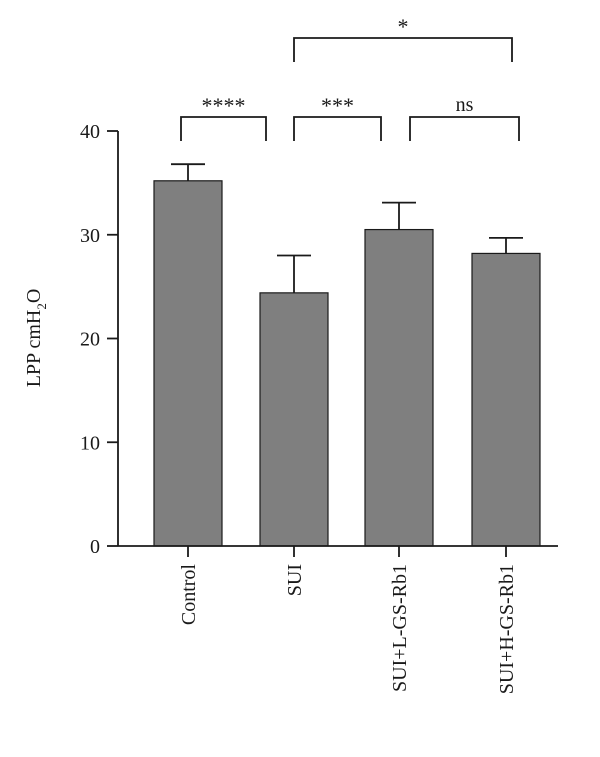  Describe the element at coordinates (295, 580) in the screenshot. I see `x-tick-label-1: SUI` at that location.